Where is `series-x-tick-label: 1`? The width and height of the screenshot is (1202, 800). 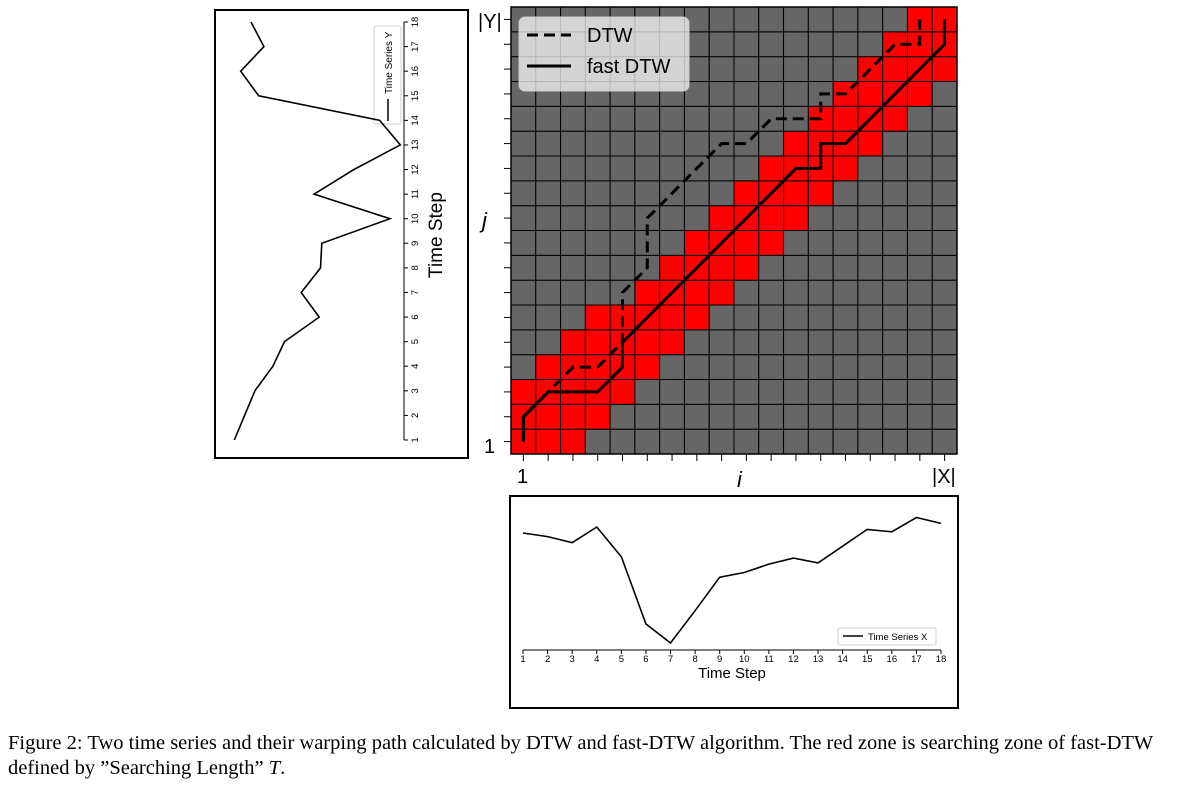
series-x-tick-label: 1 is located at coordinates (522, 659).